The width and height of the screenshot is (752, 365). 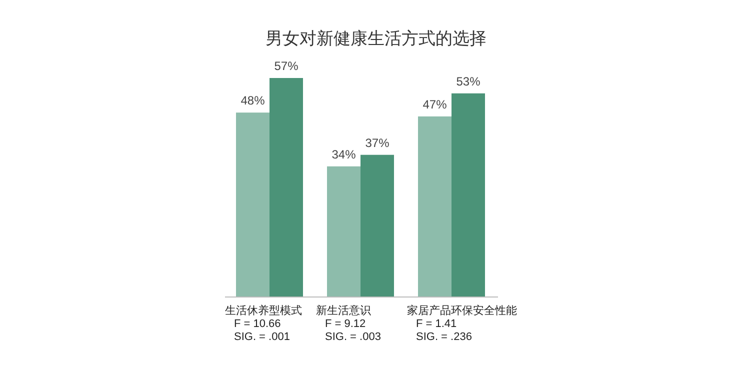 I want to click on data-label: 47%, so click(x=435, y=104).